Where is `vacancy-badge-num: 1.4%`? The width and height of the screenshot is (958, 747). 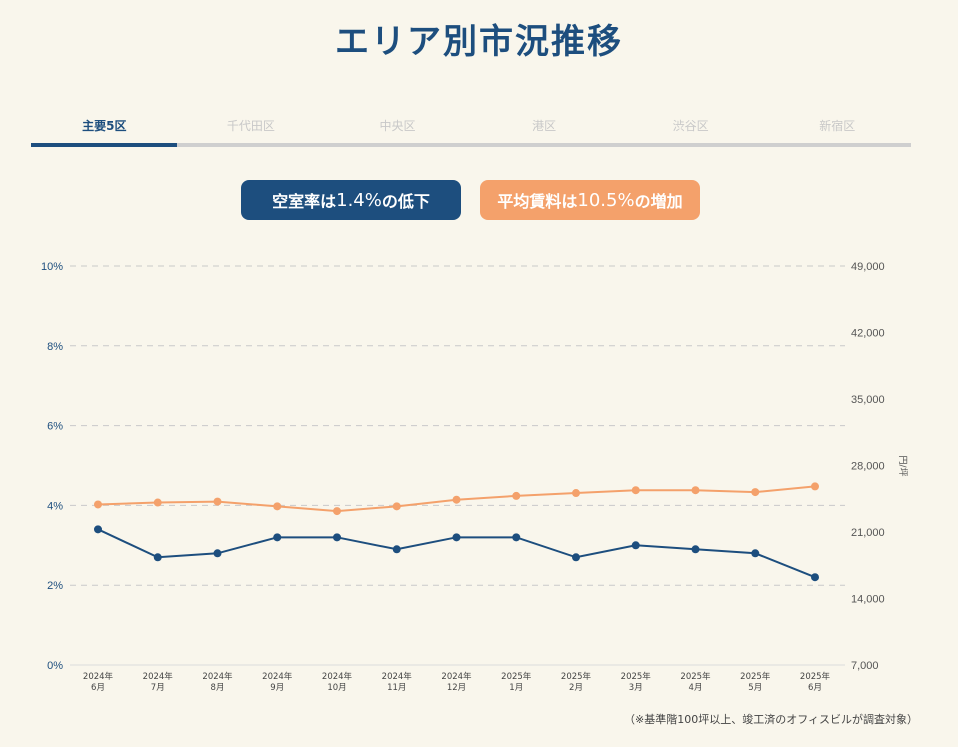 vacancy-badge-num: 1.4% is located at coordinates (359, 200).